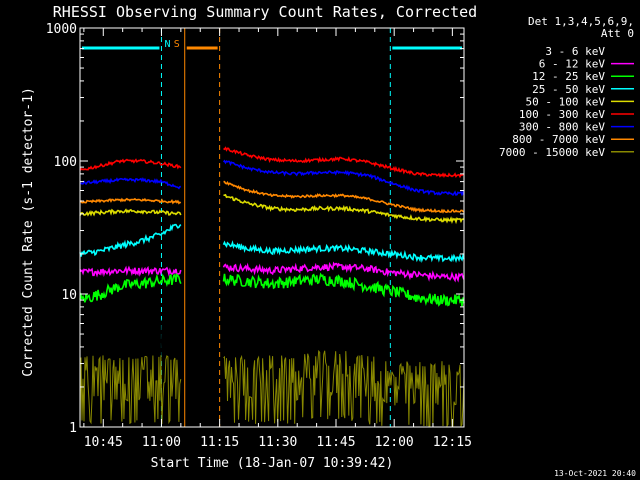 The width and height of the screenshot is (640, 480). Describe the element at coordinates (73, 428) in the screenshot. I see `y-tick-label-1: 1` at that location.